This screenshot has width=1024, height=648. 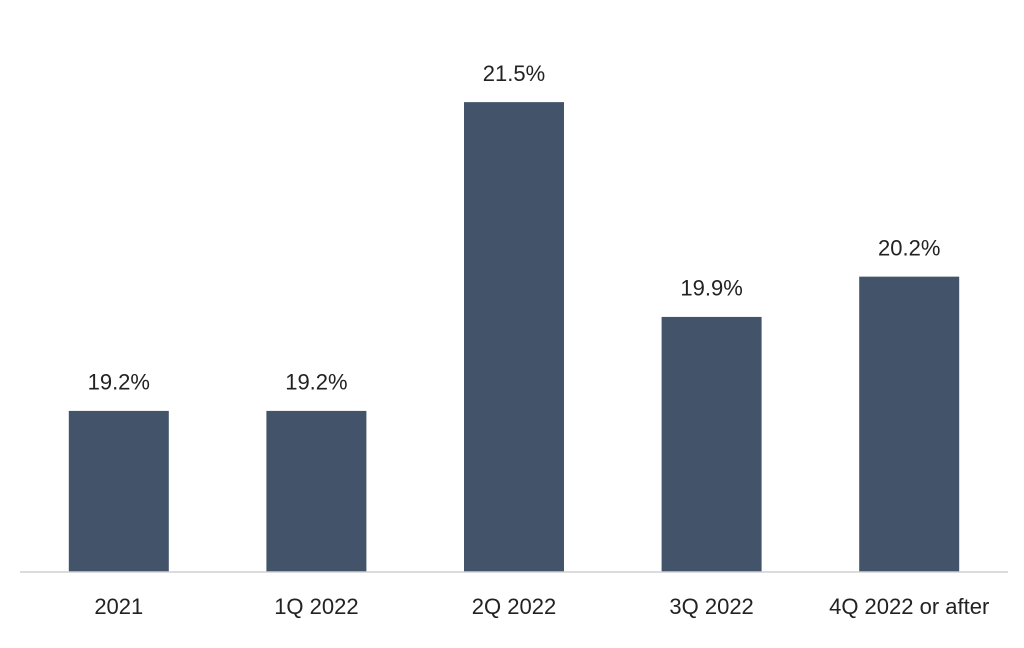 What do you see at coordinates (118, 606) in the screenshot?
I see `x-tick-label: 2021` at bounding box center [118, 606].